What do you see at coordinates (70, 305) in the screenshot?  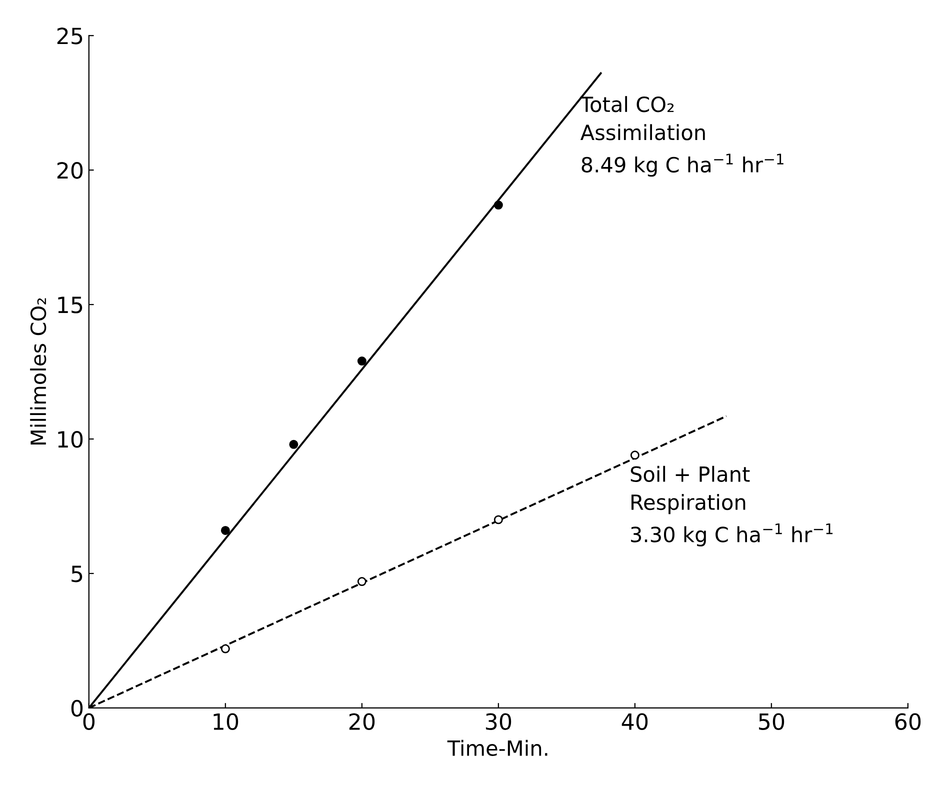 I see `y-tick-label: 15` at bounding box center [70, 305].